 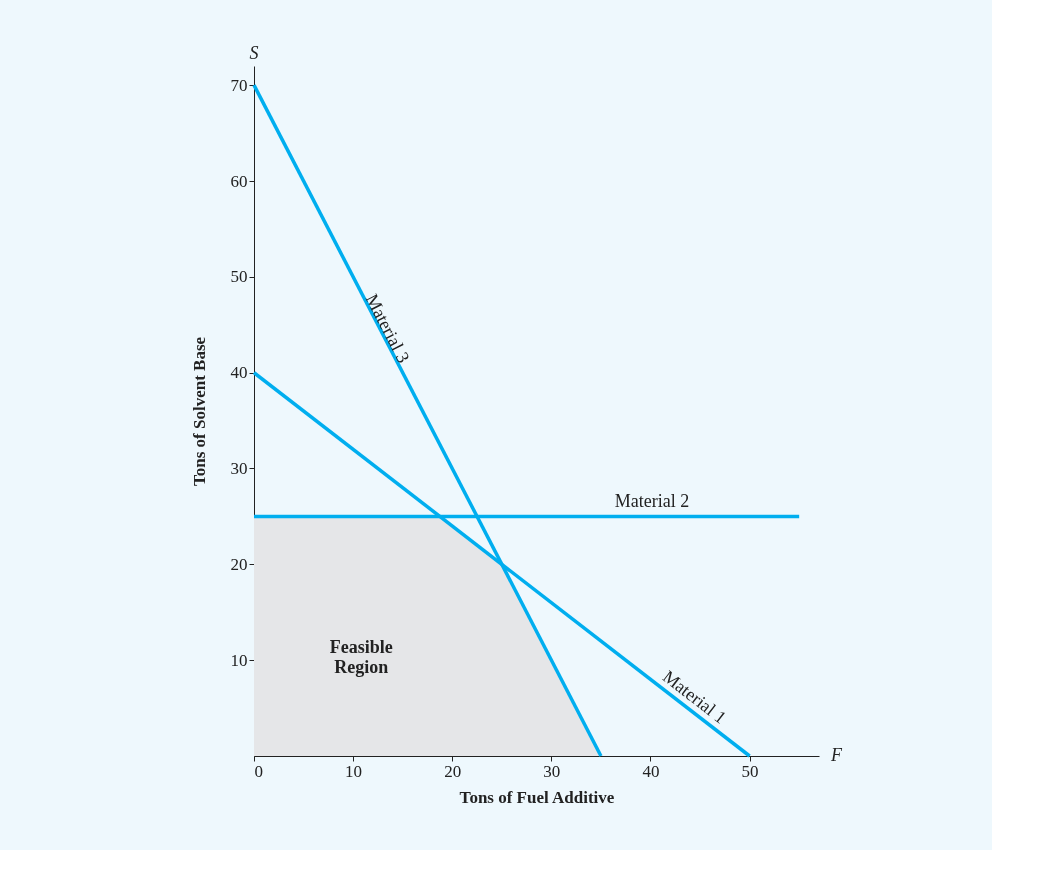 What do you see at coordinates (258, 771) in the screenshot?
I see `x-tick-label: 0` at bounding box center [258, 771].